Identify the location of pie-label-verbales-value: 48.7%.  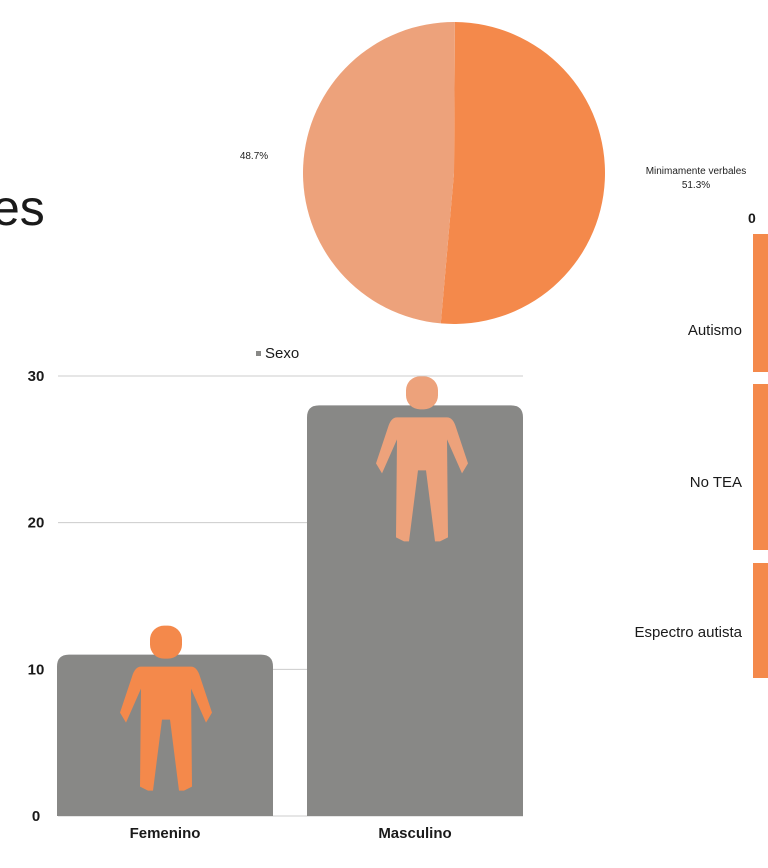
(254, 156).